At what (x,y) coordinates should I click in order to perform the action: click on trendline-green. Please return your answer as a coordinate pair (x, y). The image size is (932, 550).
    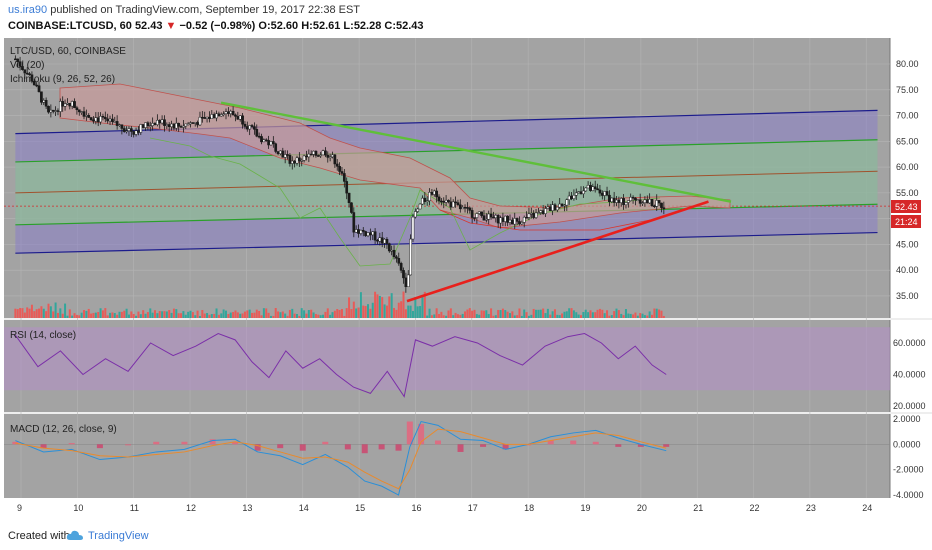
    Looking at the image, I should click on (476, 152).